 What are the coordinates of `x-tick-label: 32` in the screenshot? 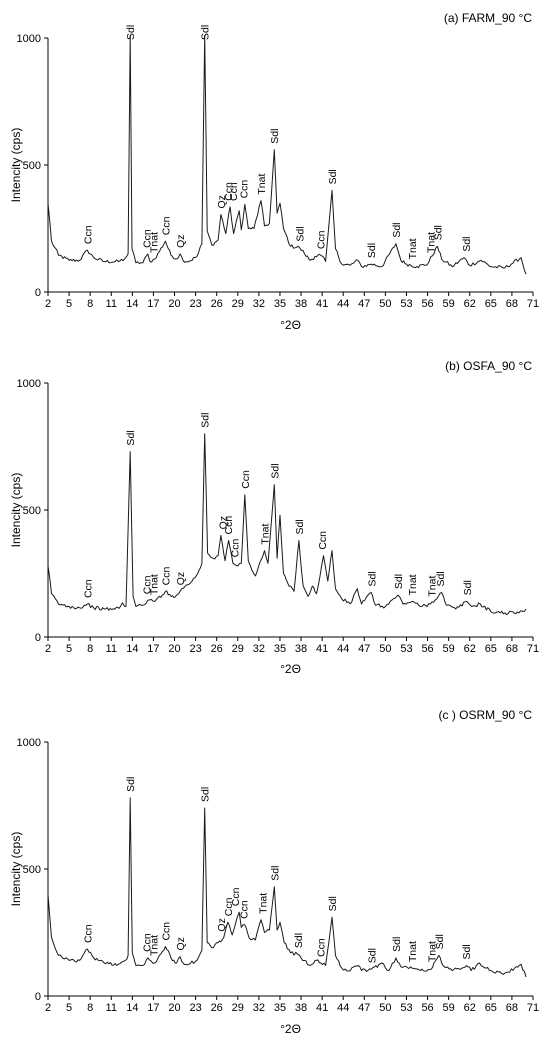 It's located at (259, 649).